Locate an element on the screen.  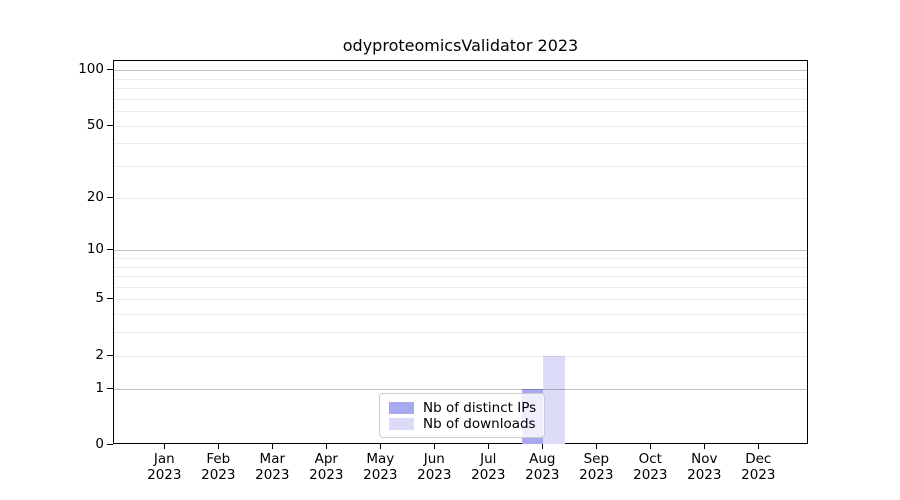
x-tick-label: Nov 2023 is located at coordinates (704, 467).